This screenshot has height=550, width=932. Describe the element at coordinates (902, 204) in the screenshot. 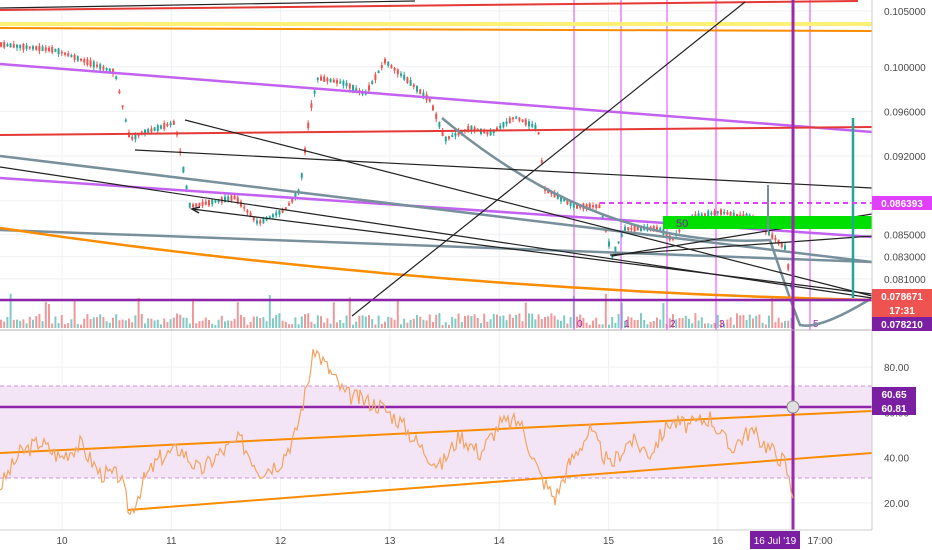

I see `price-badge-label: 0.086393` at that location.